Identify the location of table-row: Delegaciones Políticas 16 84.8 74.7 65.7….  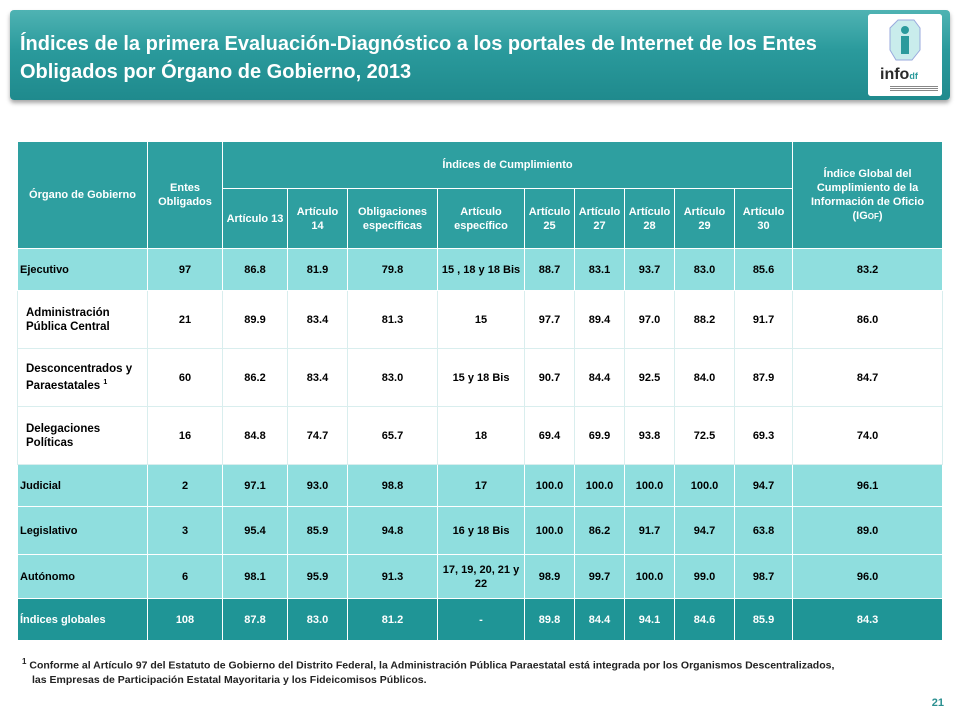
(480, 435).